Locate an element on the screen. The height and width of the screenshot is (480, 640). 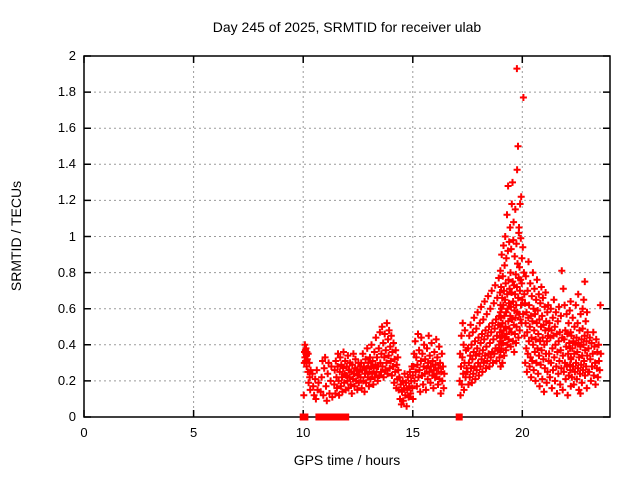
y-tick-label: 1.4 is located at coordinates (66, 164).